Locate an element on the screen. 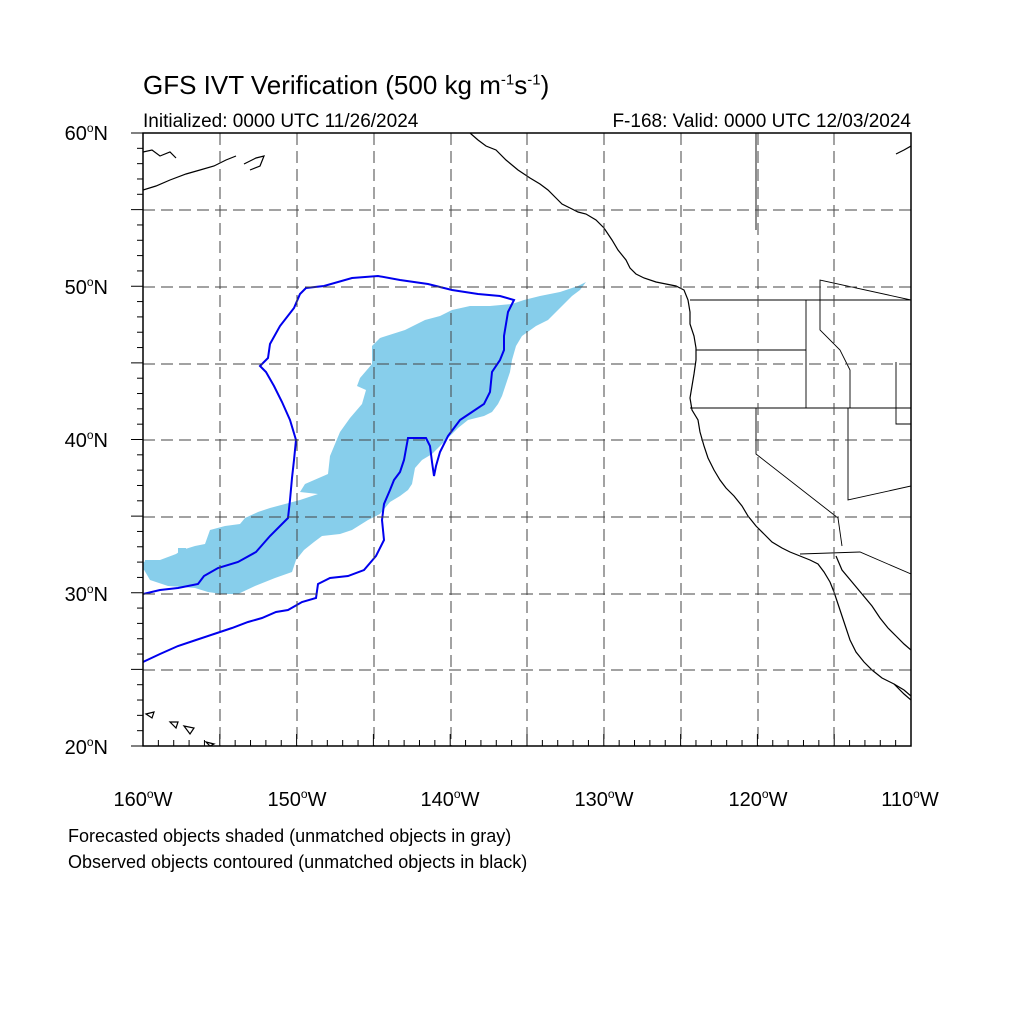 This screenshot has height=1024, width=1024. forecast-object-fragment is located at coordinates (164, 559).